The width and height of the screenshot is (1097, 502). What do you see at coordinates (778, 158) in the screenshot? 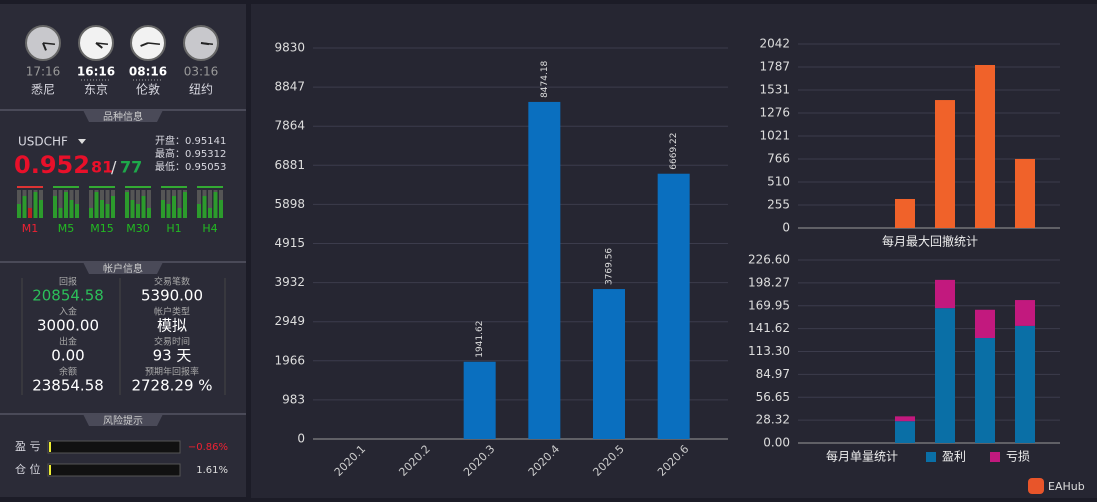
I see `y-tick-label: 766` at bounding box center [778, 158].